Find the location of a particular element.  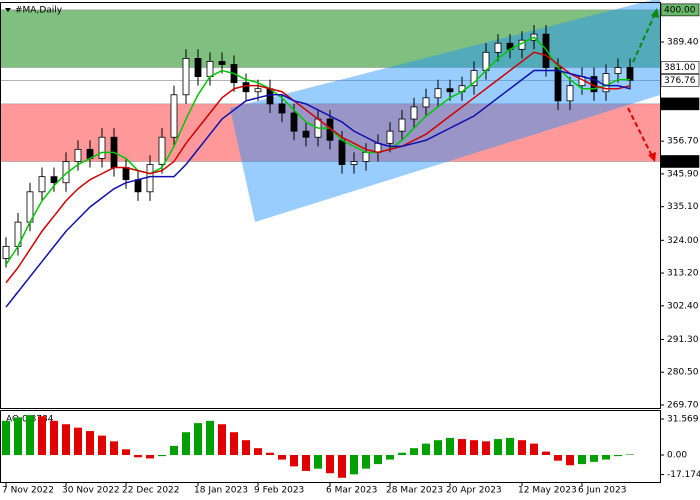

x-tick-label: 18 Jan 2023 is located at coordinates (221, 491).